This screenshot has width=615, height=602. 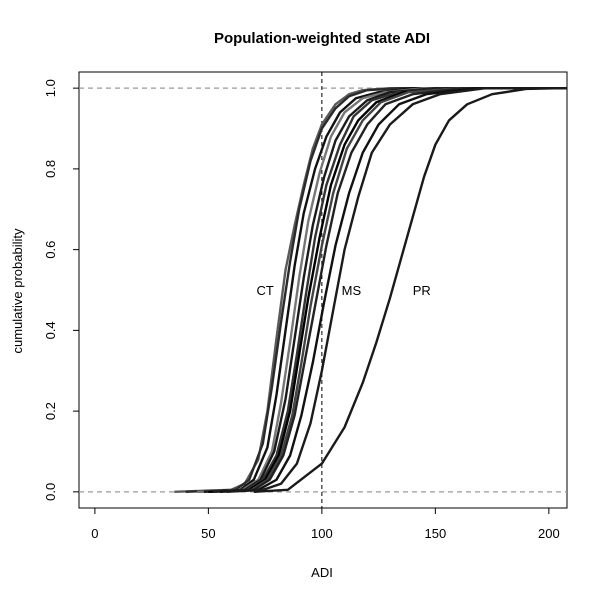 I want to click on y-tick-label-4: 0.8, so click(x=50, y=169).